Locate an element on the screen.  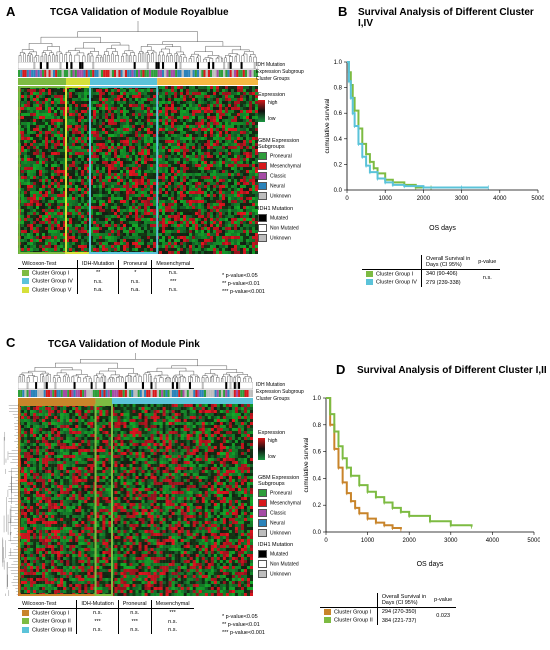
survival-value: 340 (90-406) is located at coordinates (441, 274).